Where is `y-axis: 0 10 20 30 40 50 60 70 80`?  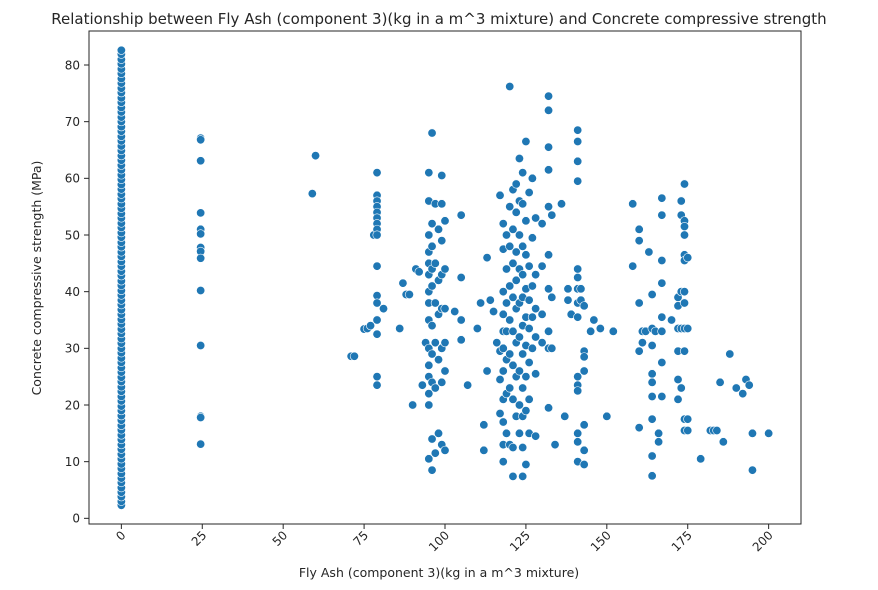 y-axis: 0 10 20 30 40 50 60 70 80 is located at coordinates (77, 292).